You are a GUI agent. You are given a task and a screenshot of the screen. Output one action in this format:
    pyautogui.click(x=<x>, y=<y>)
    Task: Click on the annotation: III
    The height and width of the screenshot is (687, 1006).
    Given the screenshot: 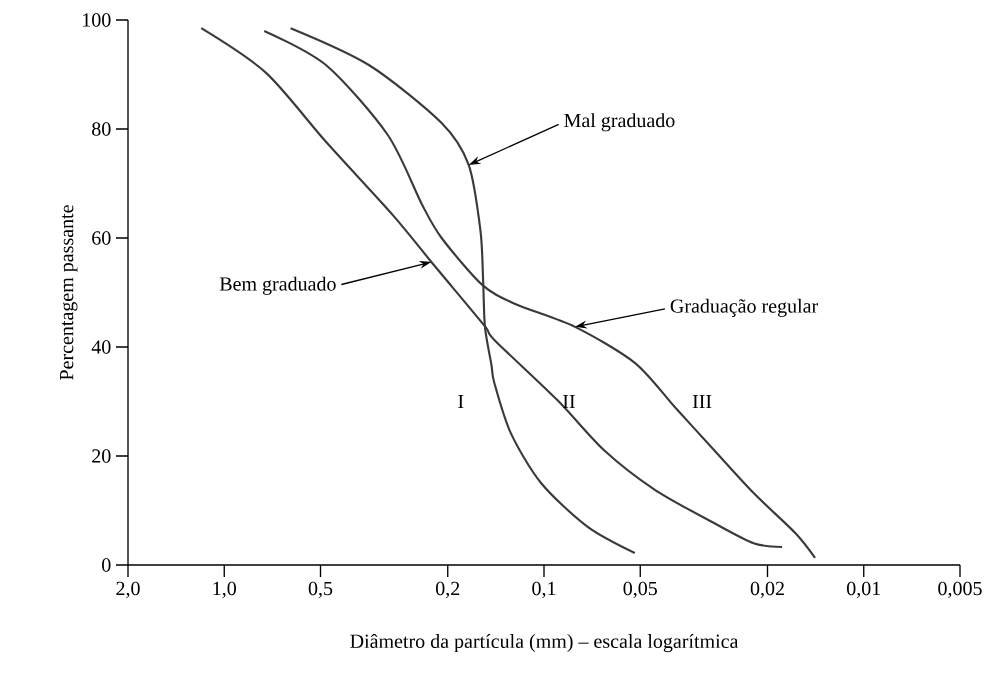 What is the action you would take?
    pyautogui.click(x=702, y=401)
    